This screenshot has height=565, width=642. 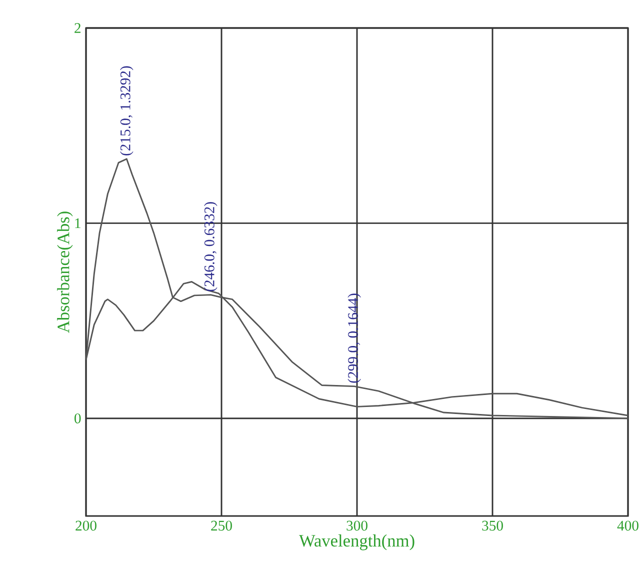 I want to click on x-tick-label: 400, so click(x=627, y=525).